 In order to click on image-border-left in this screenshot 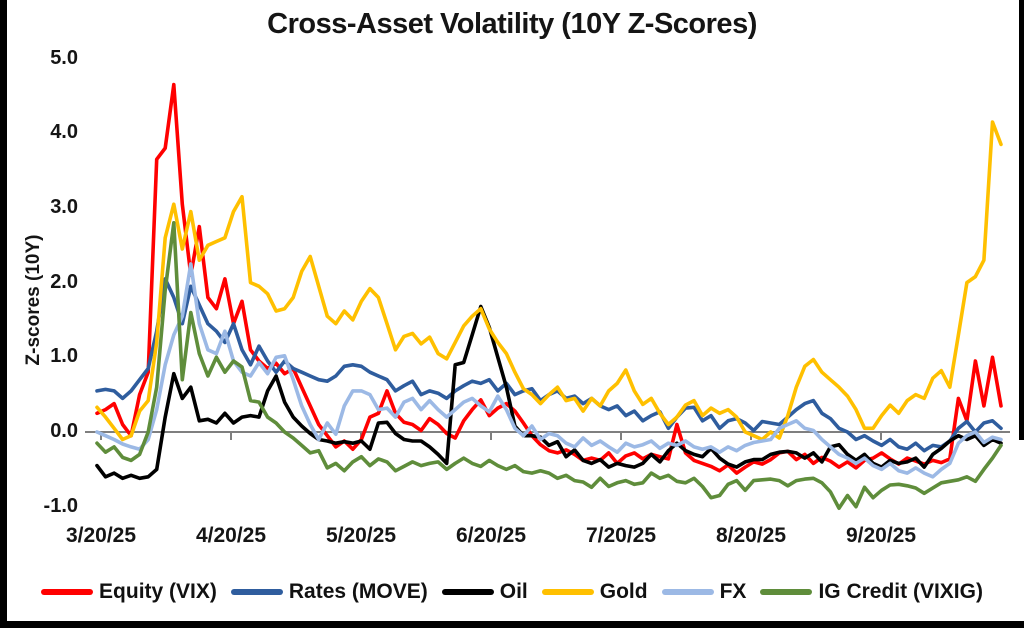, I will do `click(3, 314)`.